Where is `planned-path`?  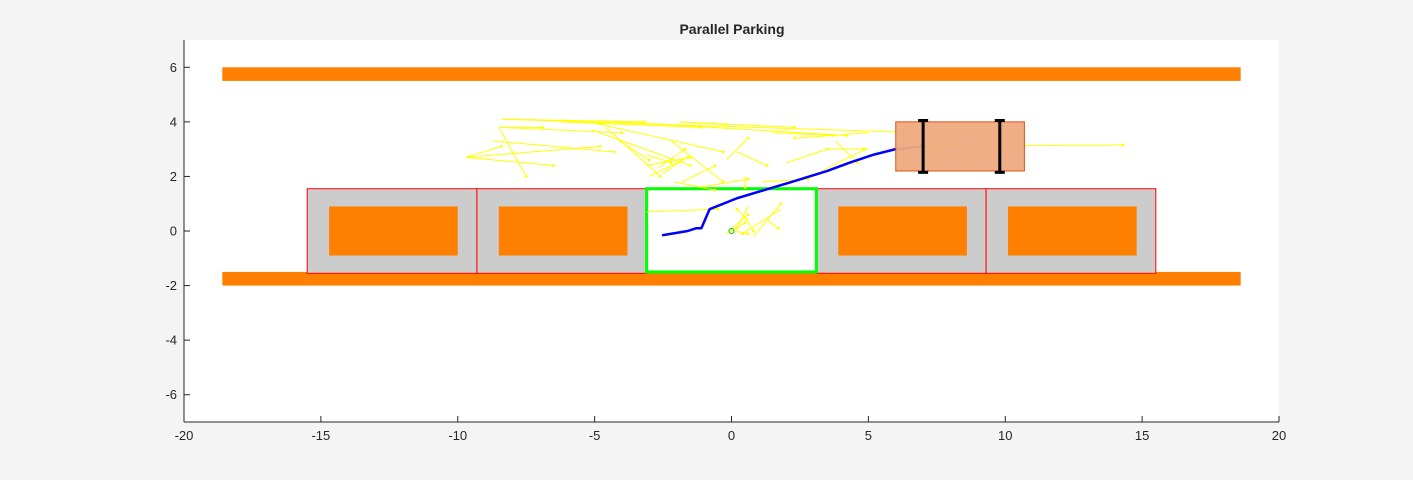
planned-path is located at coordinates (793, 191).